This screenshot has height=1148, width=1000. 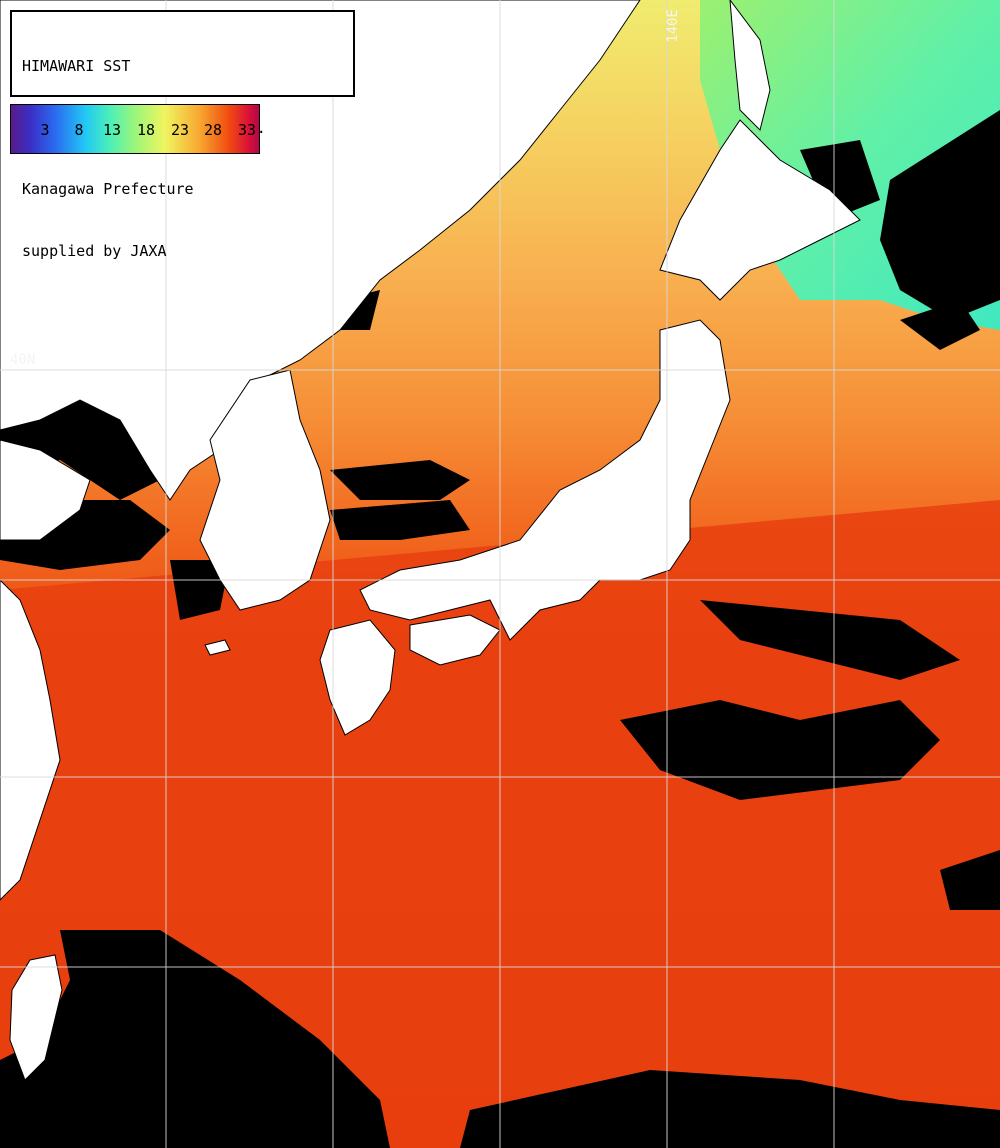 What do you see at coordinates (45, 130) in the screenshot?
I see `legend-tick: 3` at bounding box center [45, 130].